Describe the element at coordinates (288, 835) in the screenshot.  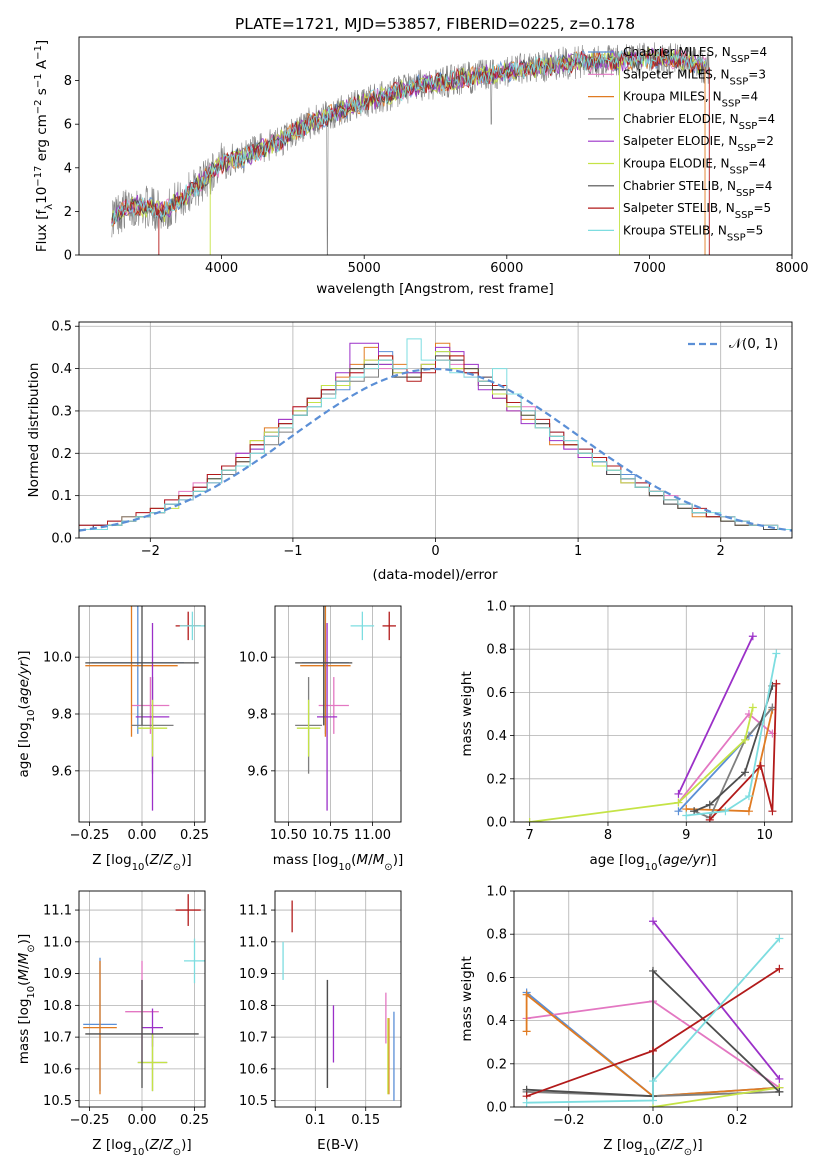
I see `x-tick-label: 10.50` at that location.